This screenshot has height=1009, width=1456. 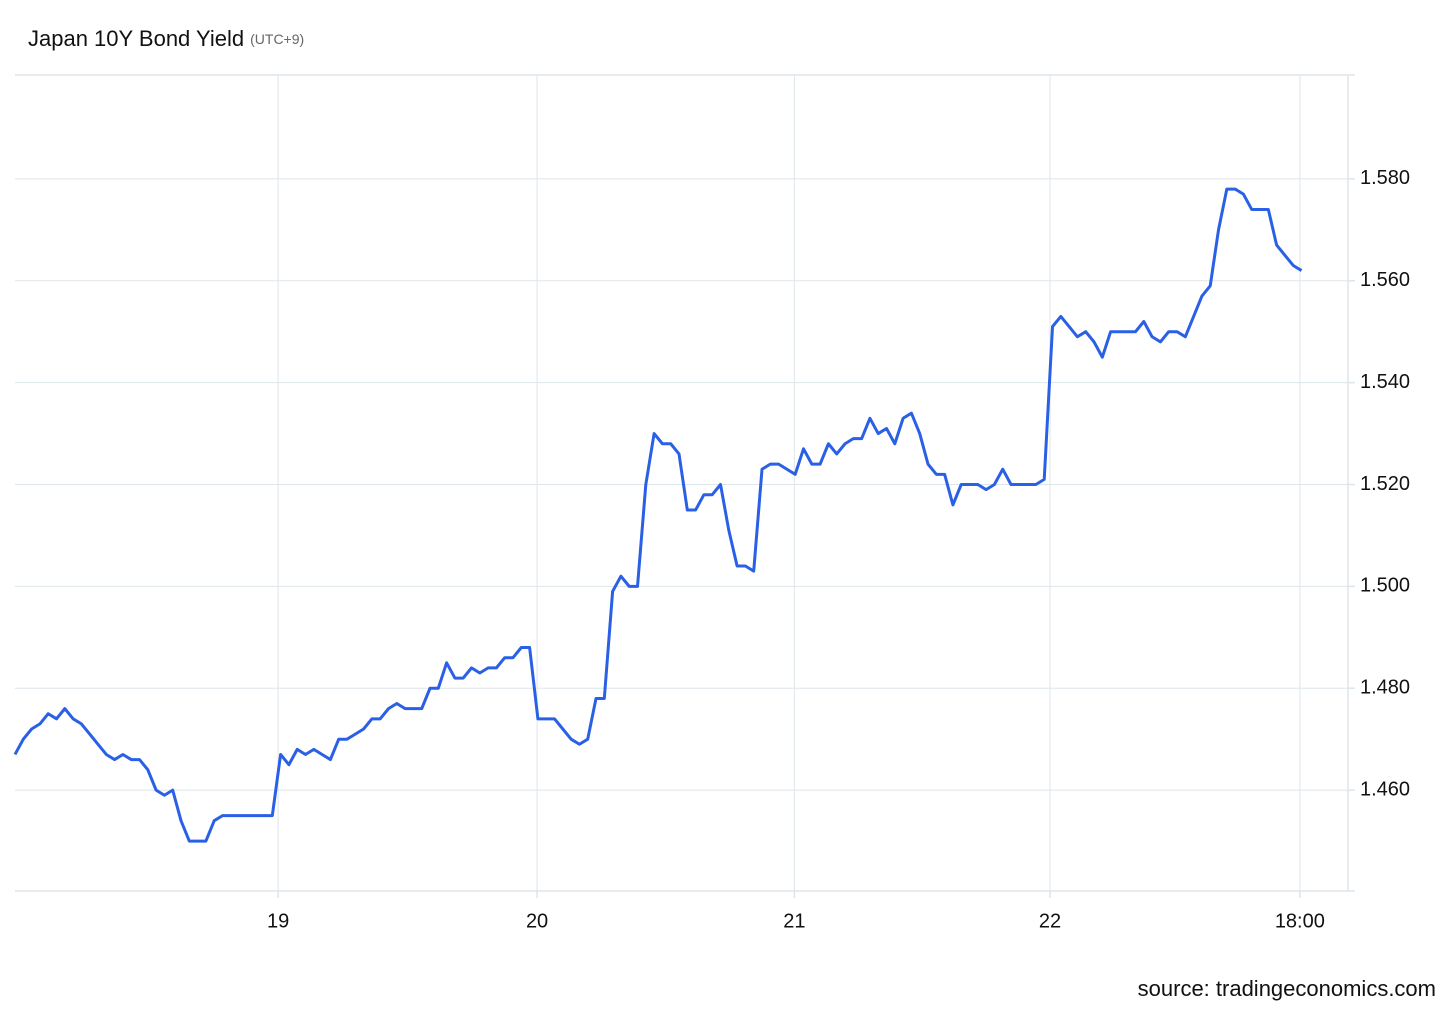 I want to click on y-tick-label: 1.460, so click(x=1385, y=789).